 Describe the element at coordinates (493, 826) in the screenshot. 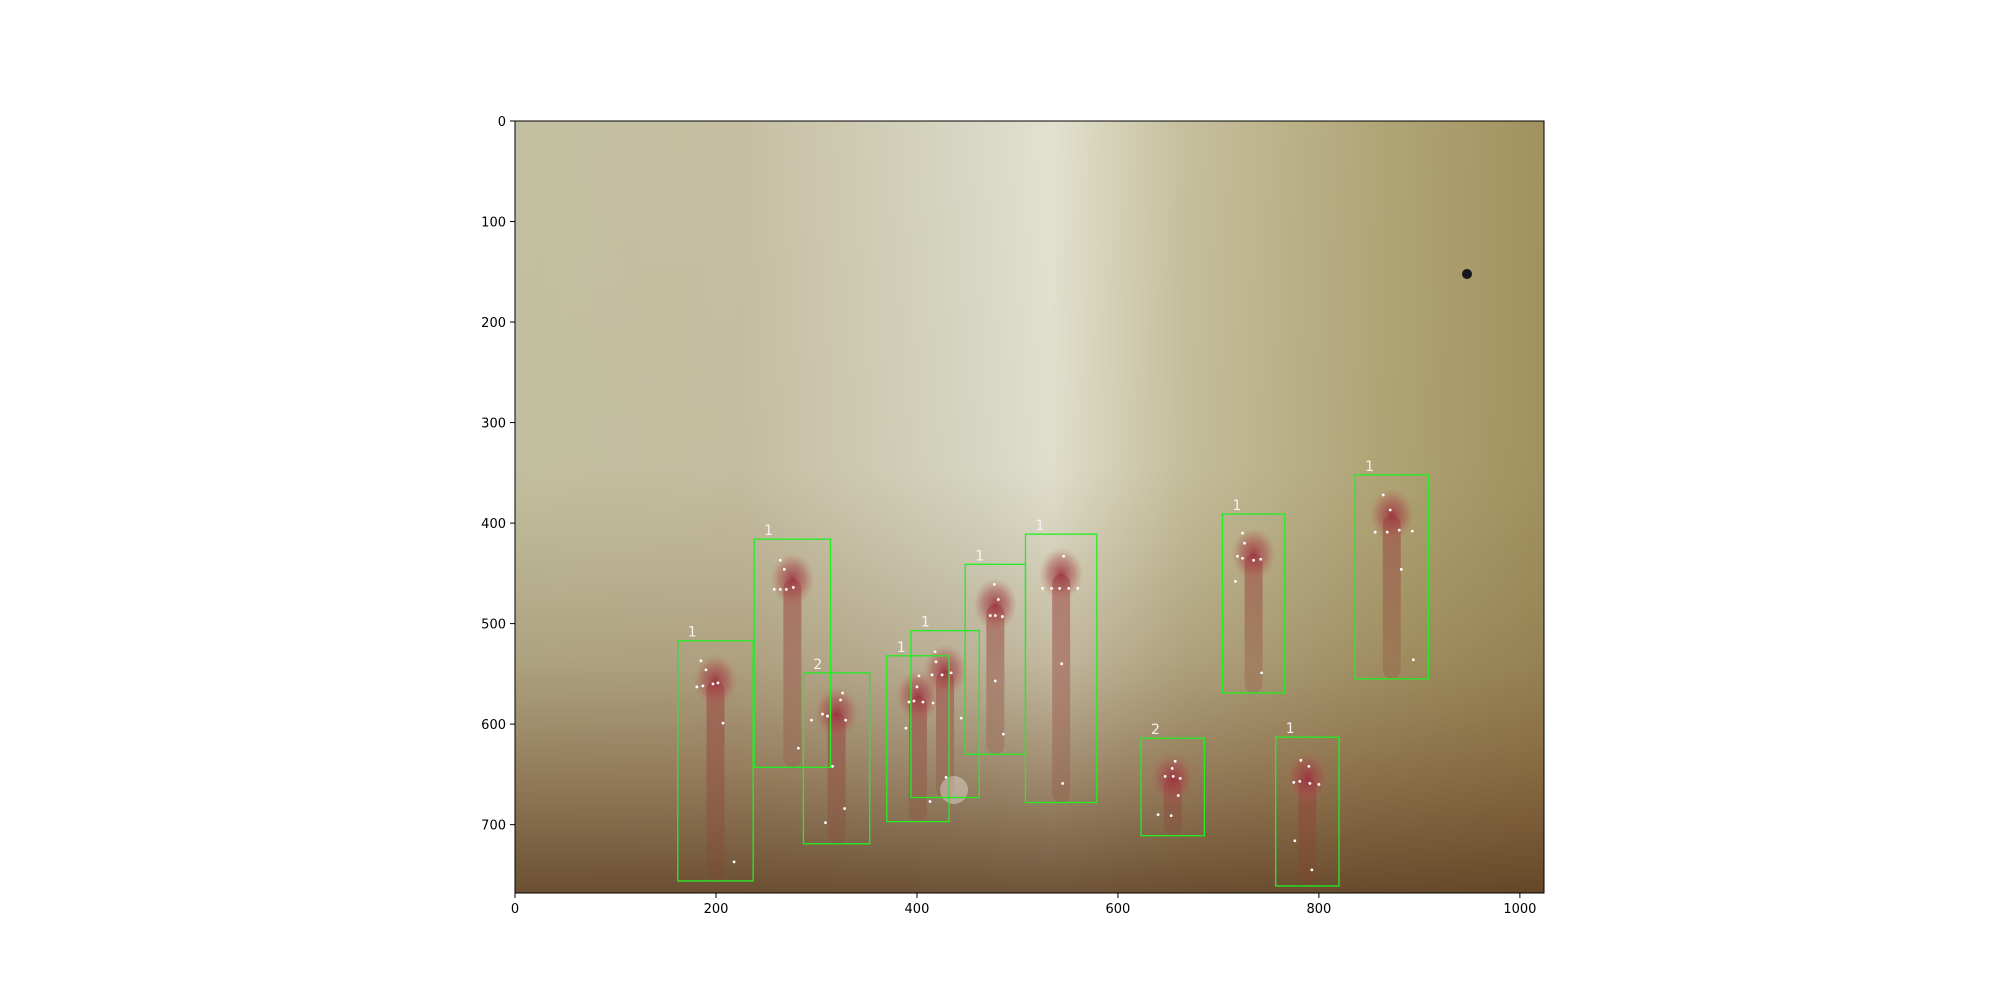

I see `y-tick-label: 700` at that location.